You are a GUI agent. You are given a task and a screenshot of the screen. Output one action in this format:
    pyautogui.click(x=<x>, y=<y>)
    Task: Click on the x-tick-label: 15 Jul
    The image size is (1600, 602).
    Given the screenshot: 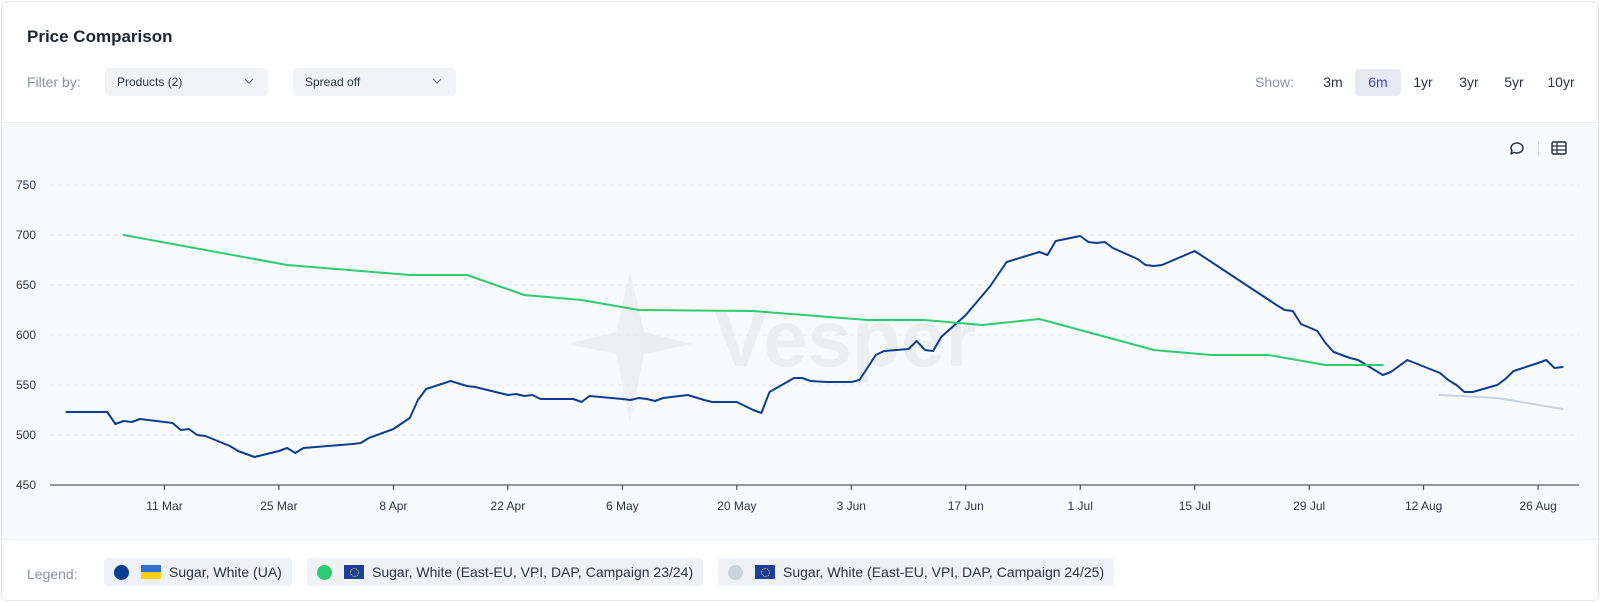 What is the action you would take?
    pyautogui.click(x=1195, y=506)
    